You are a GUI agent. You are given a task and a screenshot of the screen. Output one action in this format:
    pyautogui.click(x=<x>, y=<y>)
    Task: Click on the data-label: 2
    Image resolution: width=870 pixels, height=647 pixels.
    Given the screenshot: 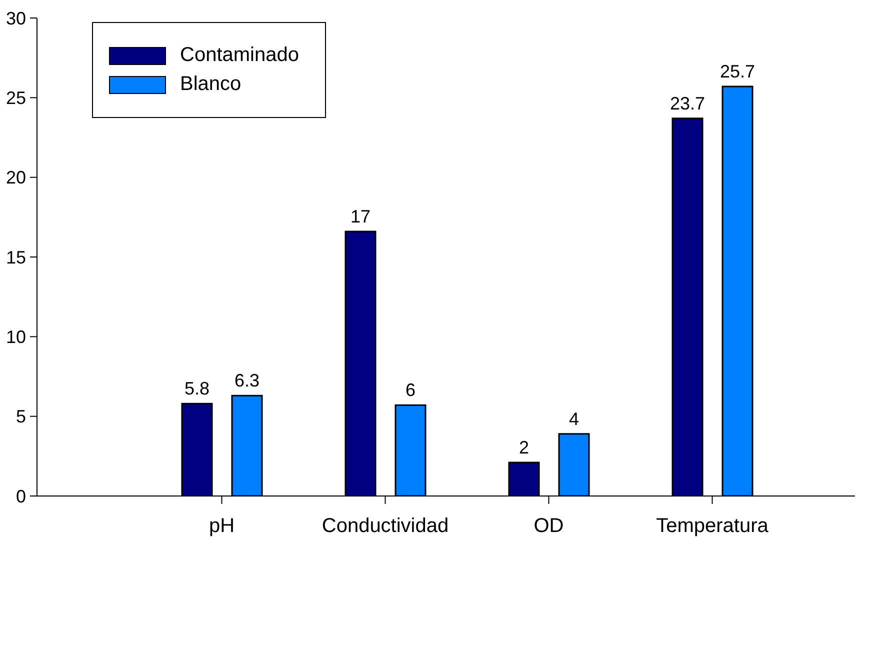 What is the action you would take?
    pyautogui.click(x=524, y=448)
    